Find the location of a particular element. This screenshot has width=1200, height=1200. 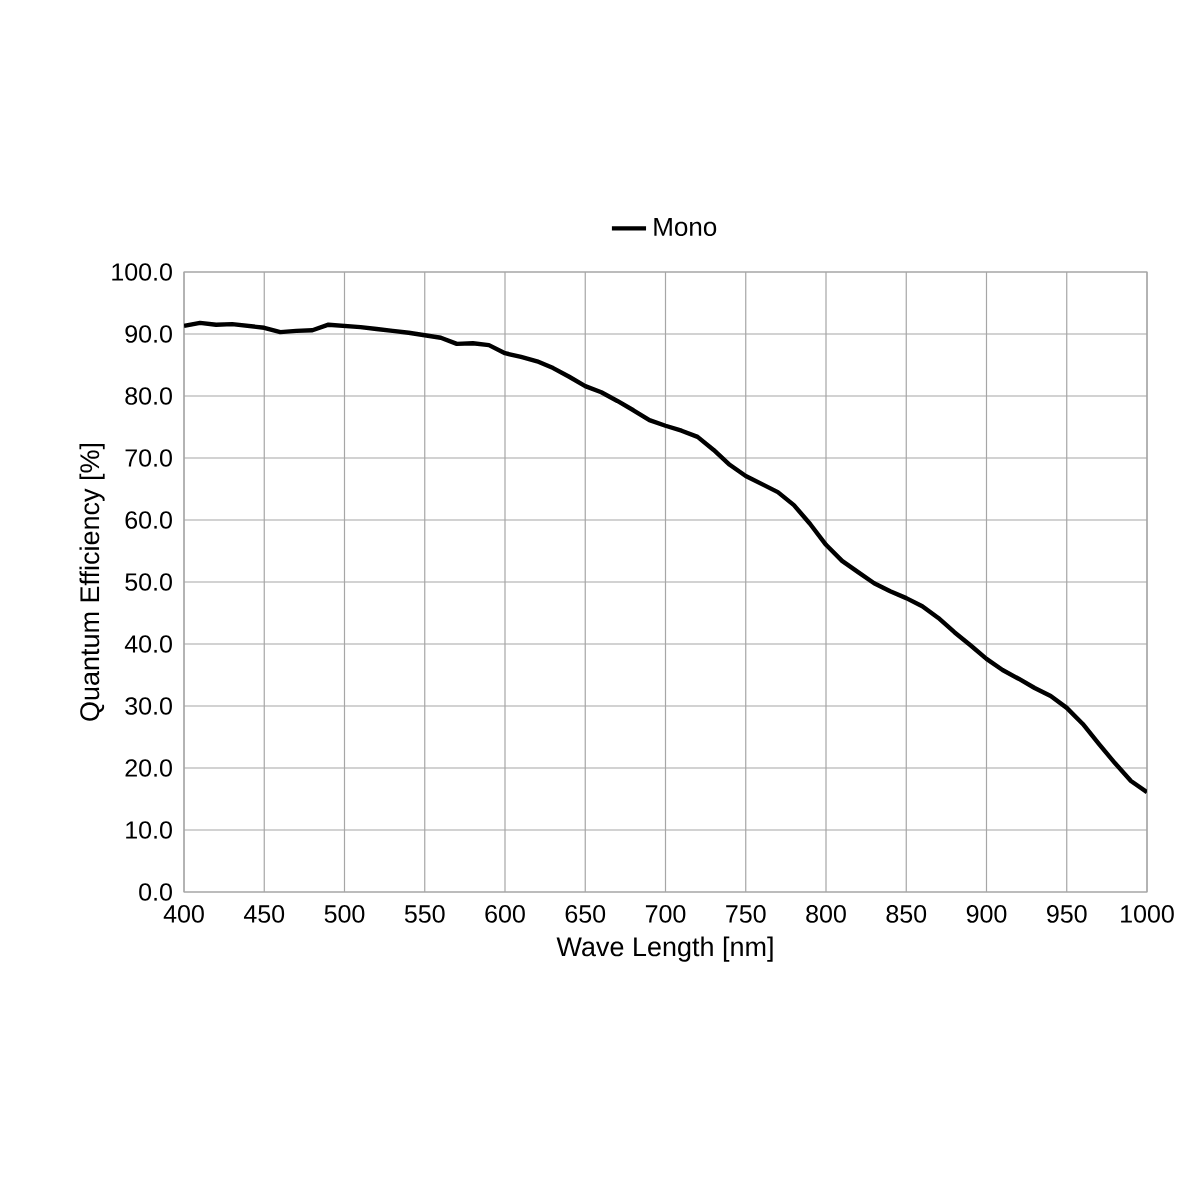

x-tick-label: 400 is located at coordinates (183, 914).